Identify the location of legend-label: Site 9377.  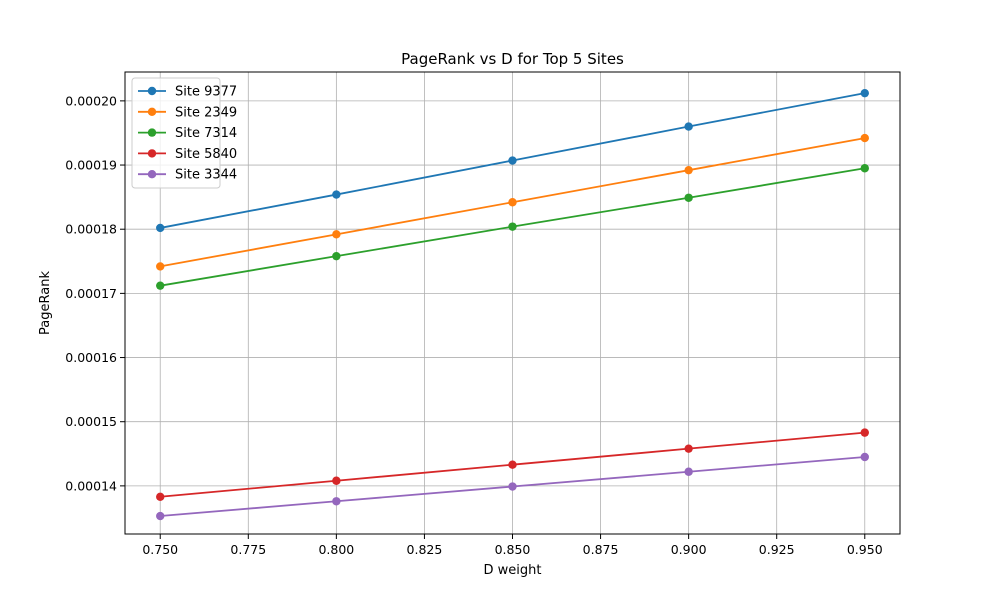
(206, 92).